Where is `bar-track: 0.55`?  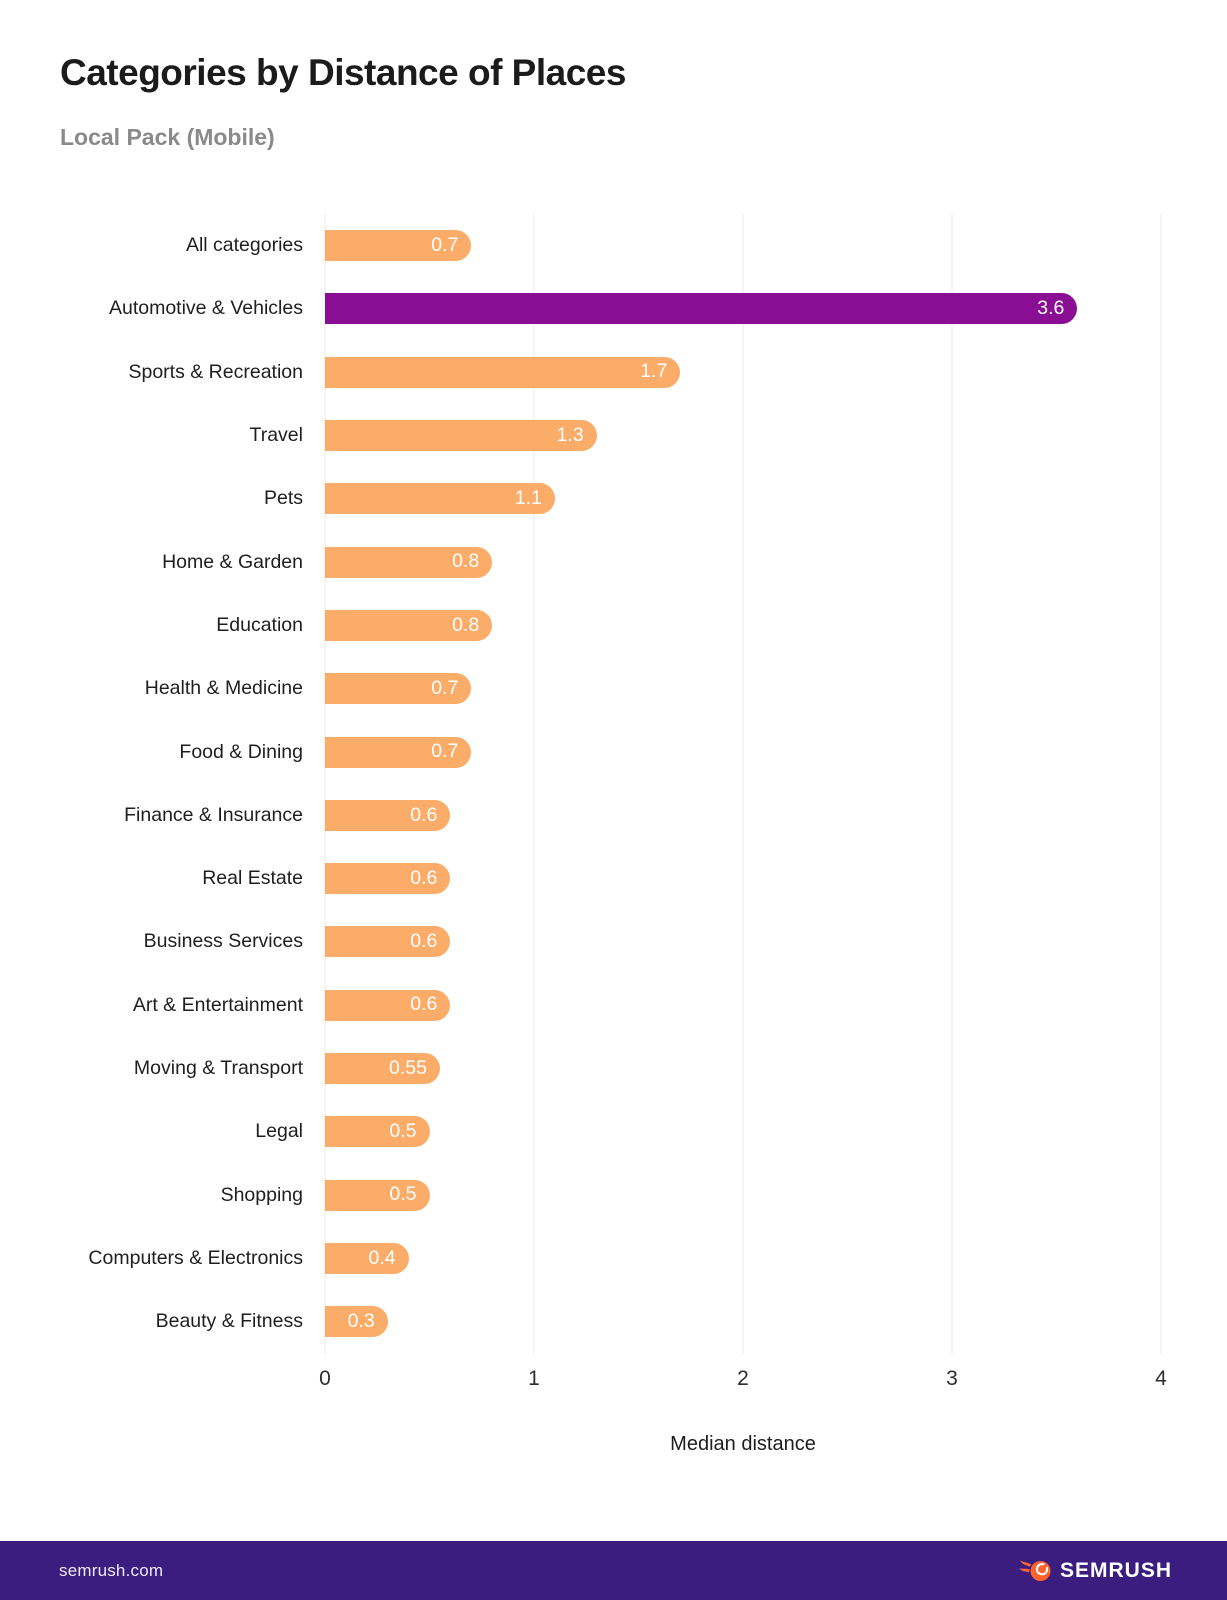
bar-track: 0.55 is located at coordinates (743, 1068).